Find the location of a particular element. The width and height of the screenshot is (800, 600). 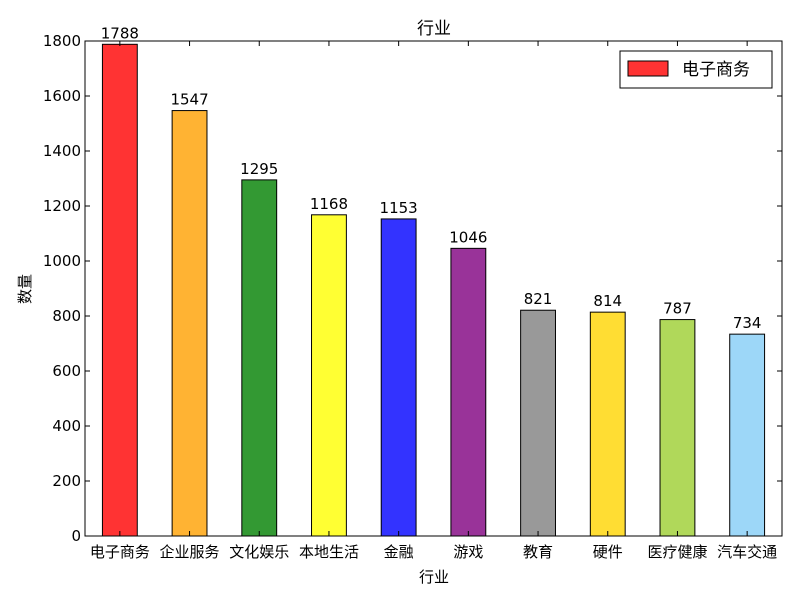

data-label-8: 787 is located at coordinates (677, 309).